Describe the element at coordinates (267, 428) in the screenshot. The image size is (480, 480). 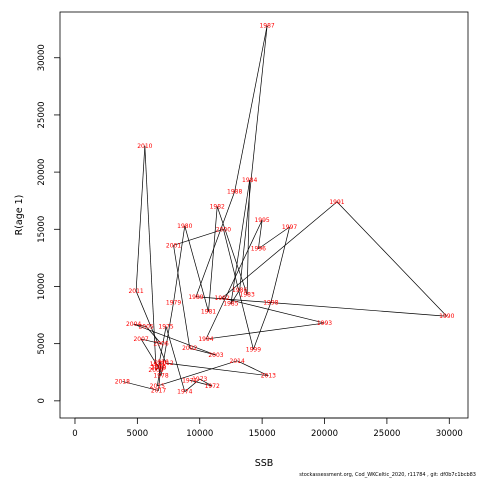
I see `x-axis: 0 5000 10000 15000 20000 25000 30000` at that location.